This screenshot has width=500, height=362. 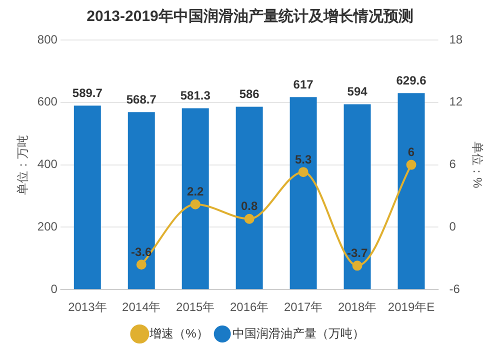 I want to click on x-tick-label: 2018年, so click(x=357, y=307).